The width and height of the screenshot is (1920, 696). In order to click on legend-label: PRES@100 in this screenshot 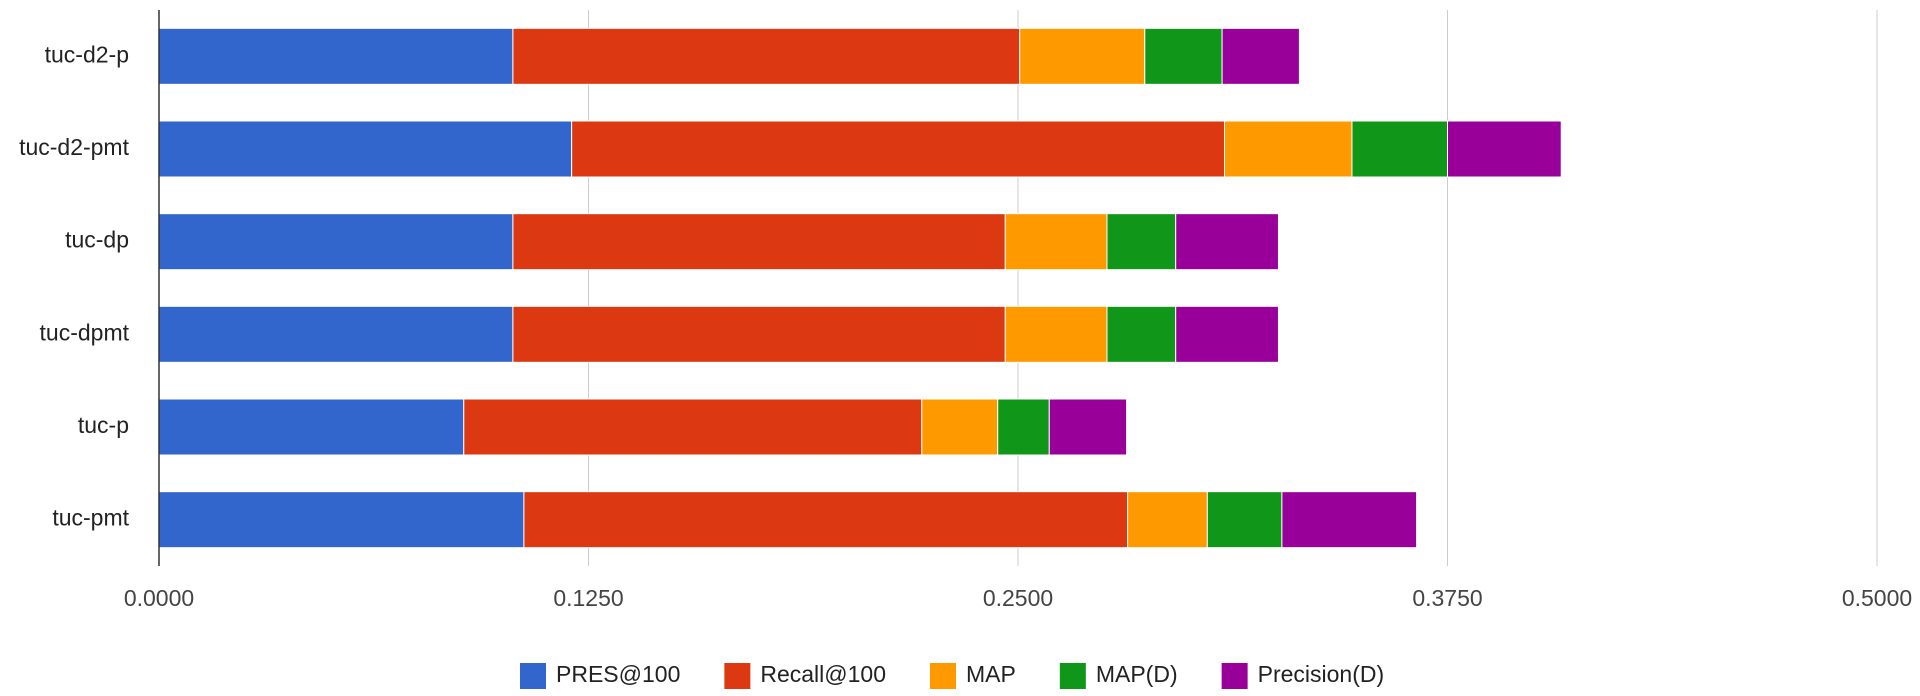, I will do `click(618, 674)`.